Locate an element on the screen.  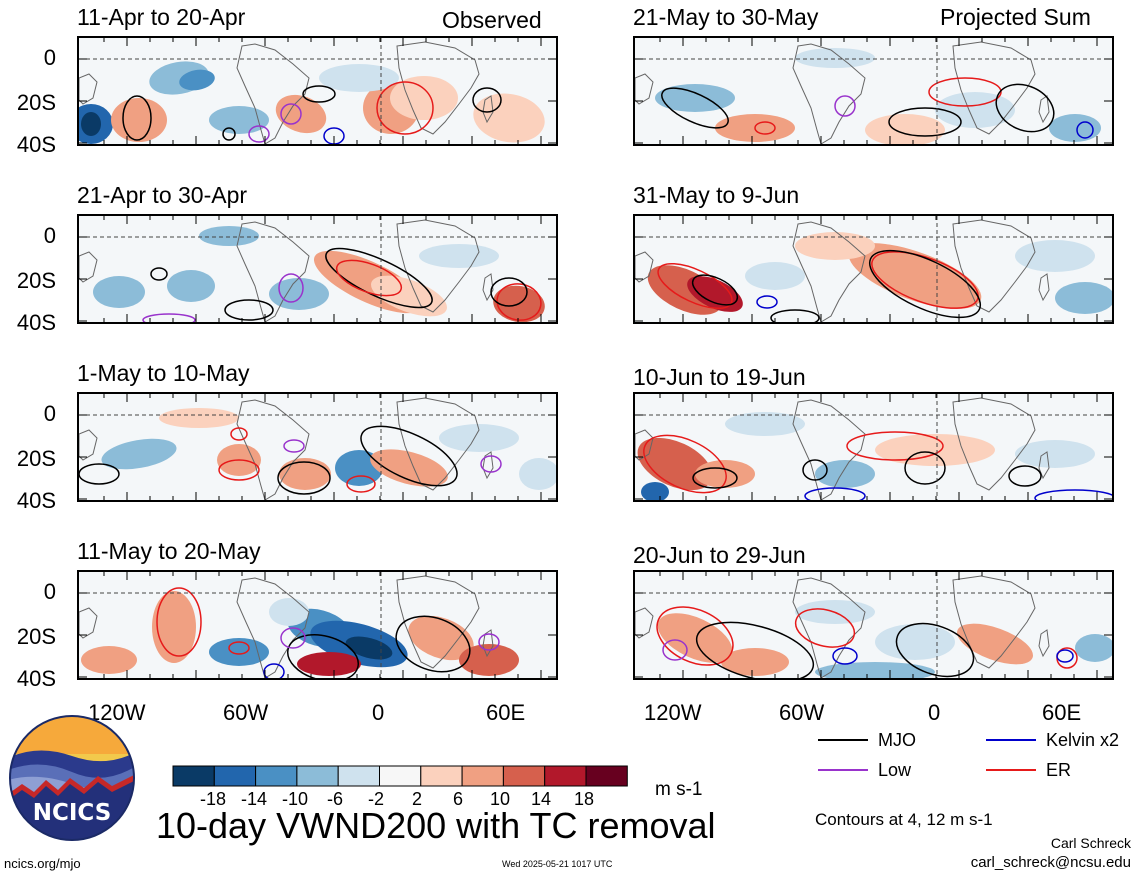
panel-title-4: 11-May to 20-May is located at coordinates (169, 551).